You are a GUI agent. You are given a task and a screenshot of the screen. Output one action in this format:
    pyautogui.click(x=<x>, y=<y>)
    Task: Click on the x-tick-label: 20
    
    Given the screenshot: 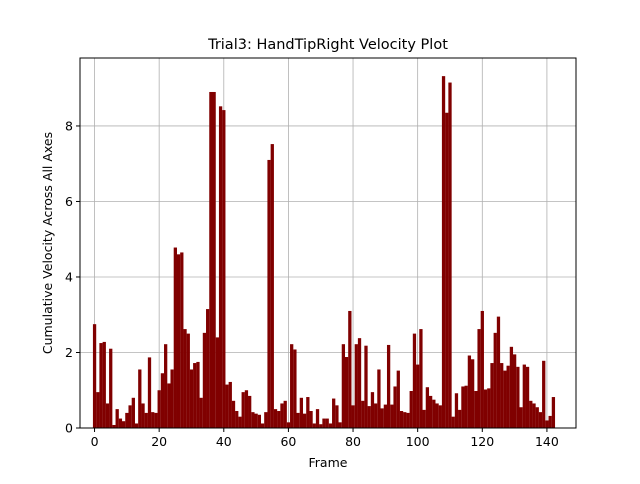 What is the action you would take?
    pyautogui.click(x=159, y=441)
    